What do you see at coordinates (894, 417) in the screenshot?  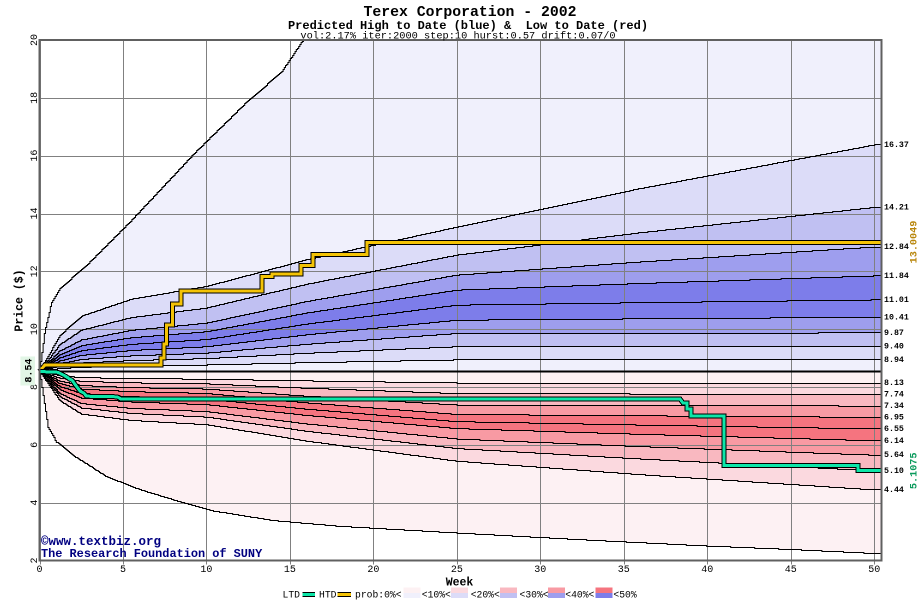 I see `svg-text: 6.95` at bounding box center [894, 417].